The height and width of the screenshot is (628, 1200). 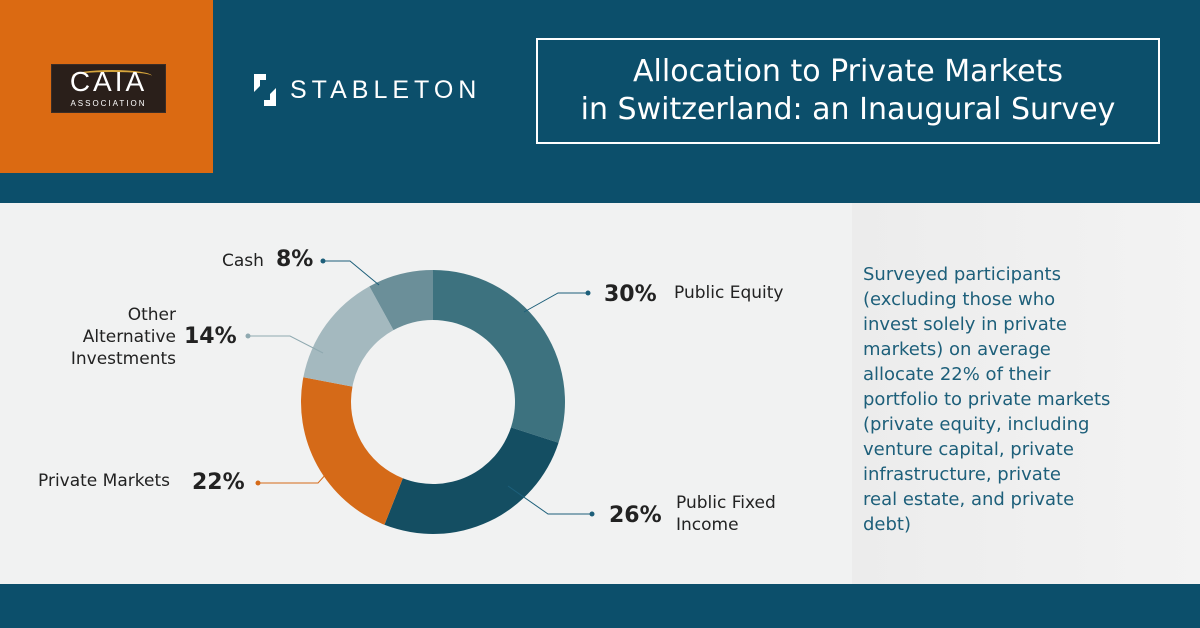 What do you see at coordinates (386, 89) in the screenshot?
I see `stableton-logo-text: STABLETON` at bounding box center [386, 89].